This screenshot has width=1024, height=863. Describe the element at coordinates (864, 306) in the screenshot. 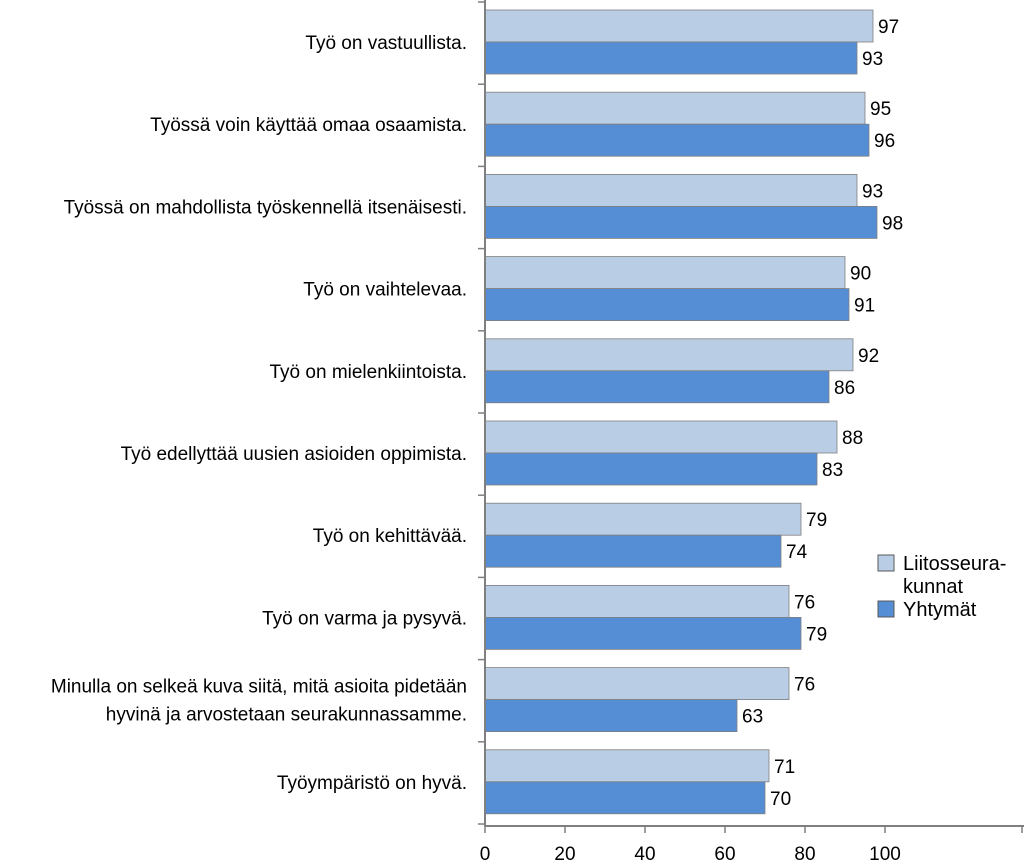

I see `data-label-series-2-cat-4: 91` at that location.